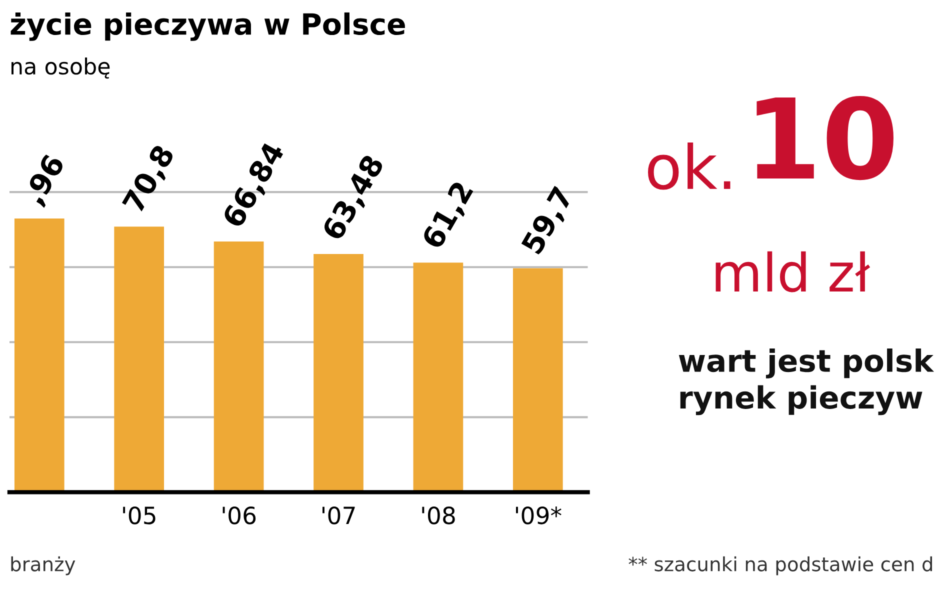 The image size is (948, 593). What do you see at coordinates (338, 515) in the screenshot?
I see `x-tick-label: '07` at bounding box center [338, 515].